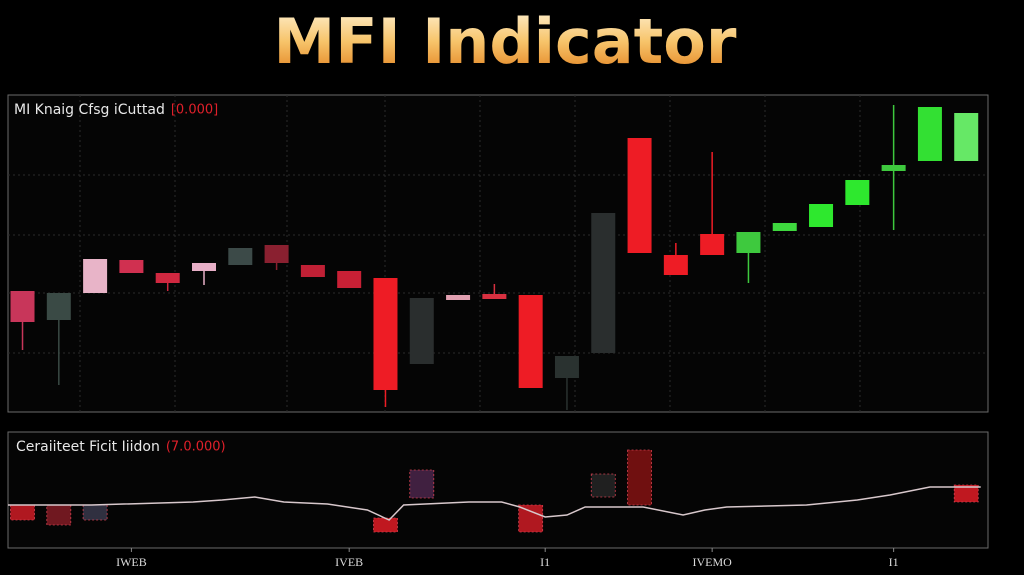 The image size is (1024, 575). I want to click on panel-label: MI Knaig Cfsg iCuttad, so click(89, 110).